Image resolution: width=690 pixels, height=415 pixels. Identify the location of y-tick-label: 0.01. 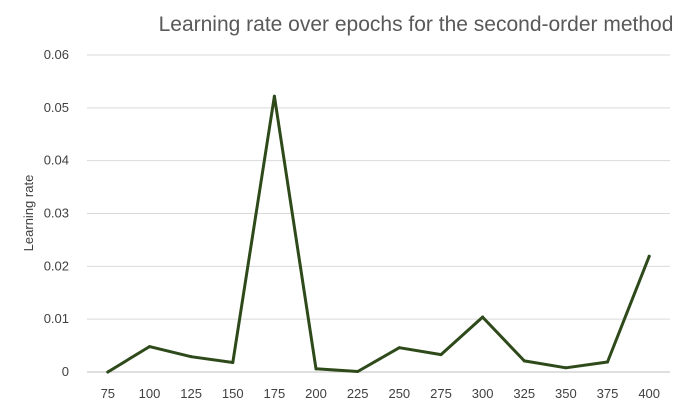
(56, 318).